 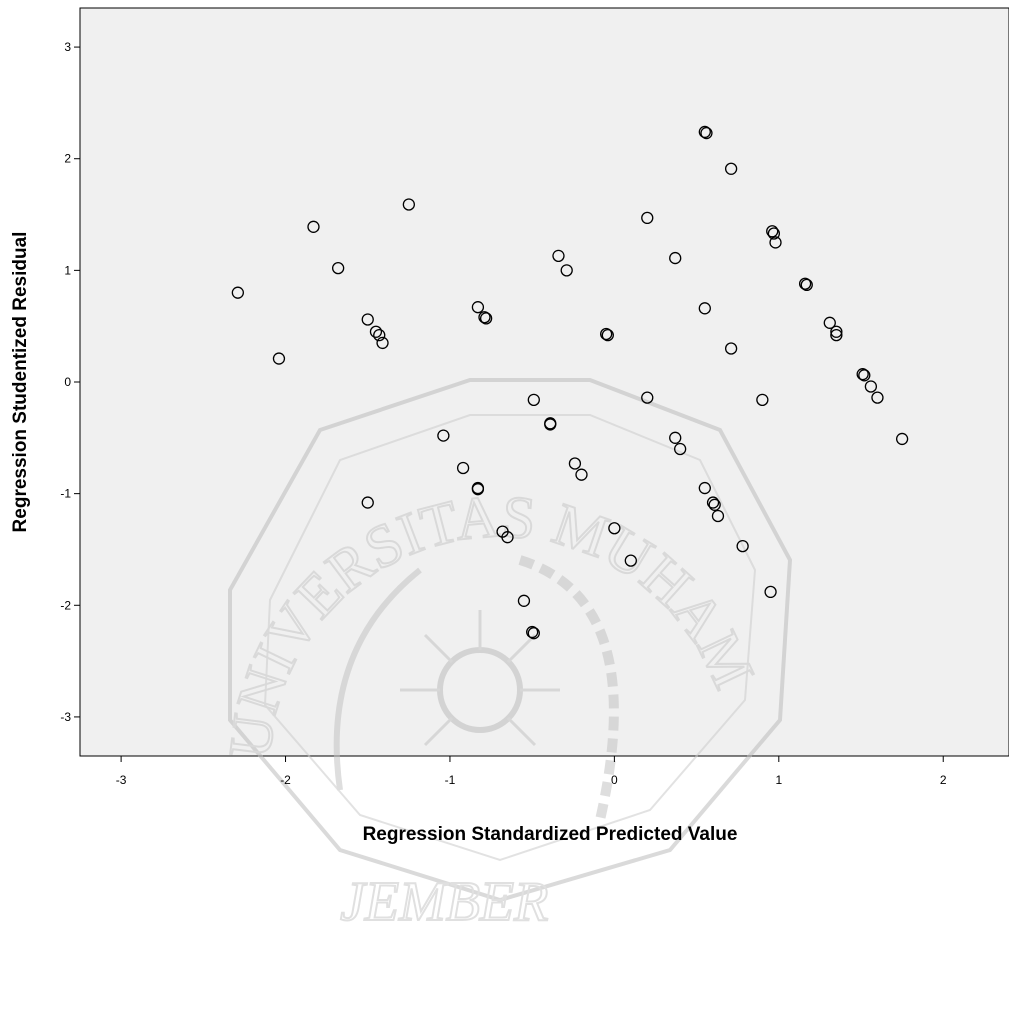 I want to click on y-tick-label: -1, so click(x=65, y=494).